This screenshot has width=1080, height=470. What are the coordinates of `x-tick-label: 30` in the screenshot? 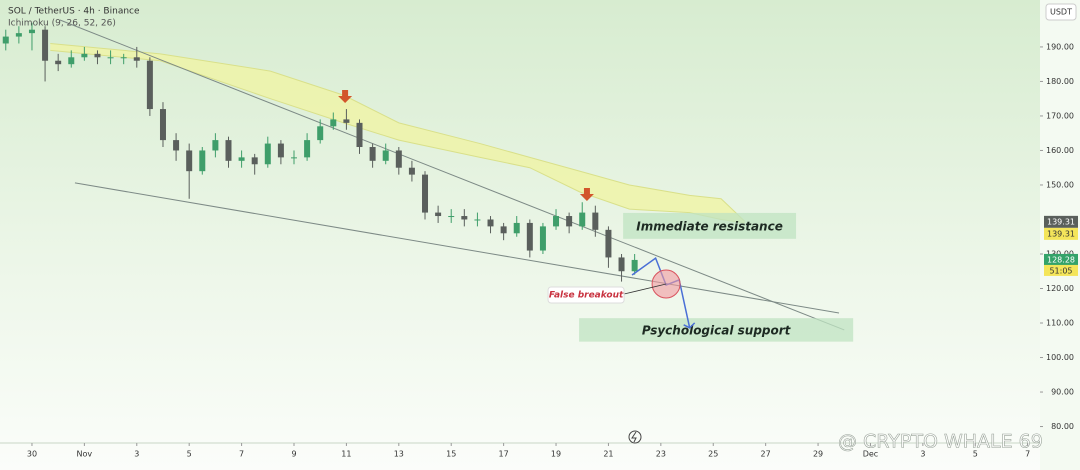 It's located at (32, 454).